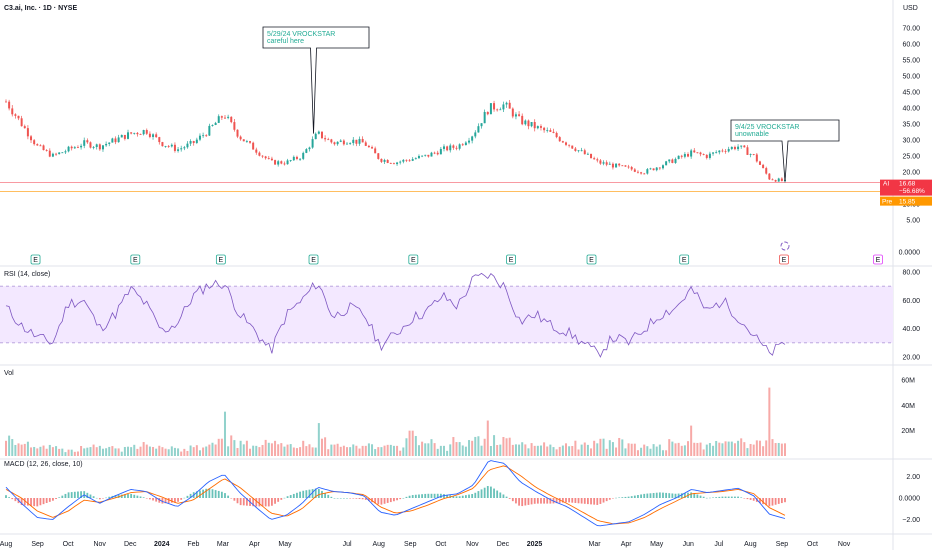 The width and height of the screenshot is (932, 550). What do you see at coordinates (911, 329) in the screenshot?
I see `rsi-tick-label: 40.00` at bounding box center [911, 329].